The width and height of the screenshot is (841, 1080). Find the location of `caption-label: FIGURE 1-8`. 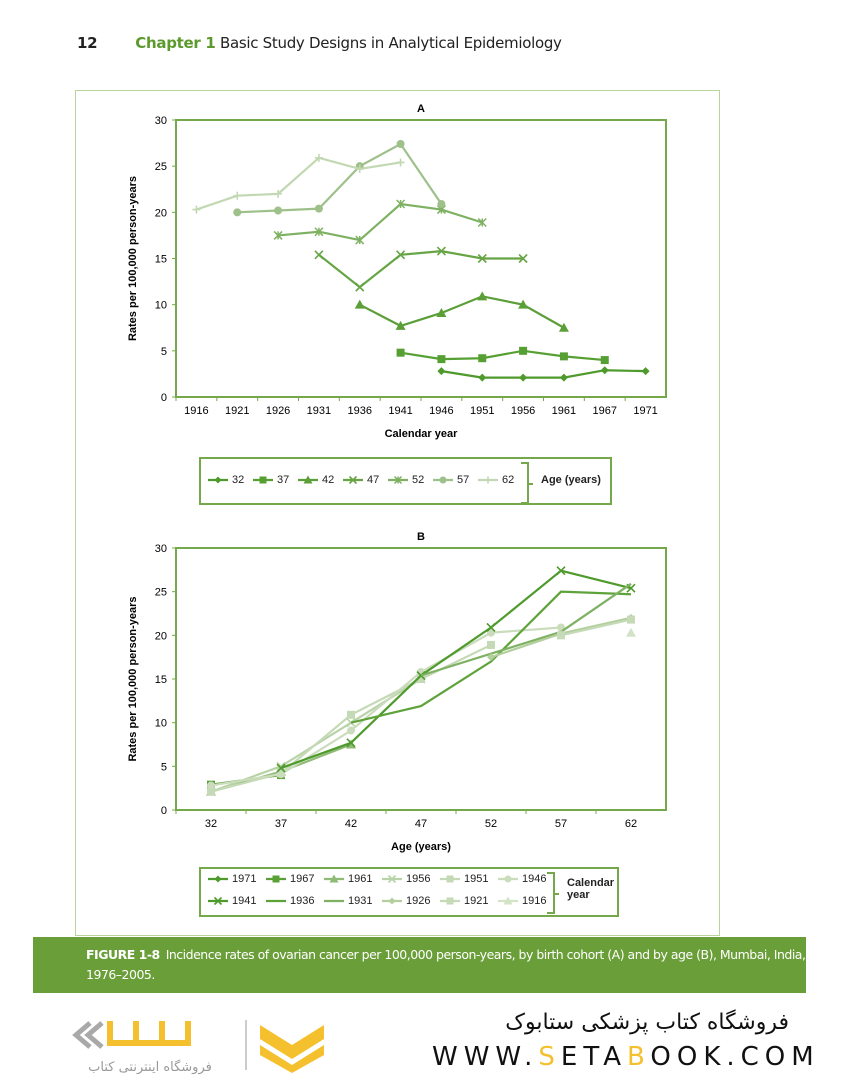

caption-label: FIGURE 1-8 is located at coordinates (123, 954).